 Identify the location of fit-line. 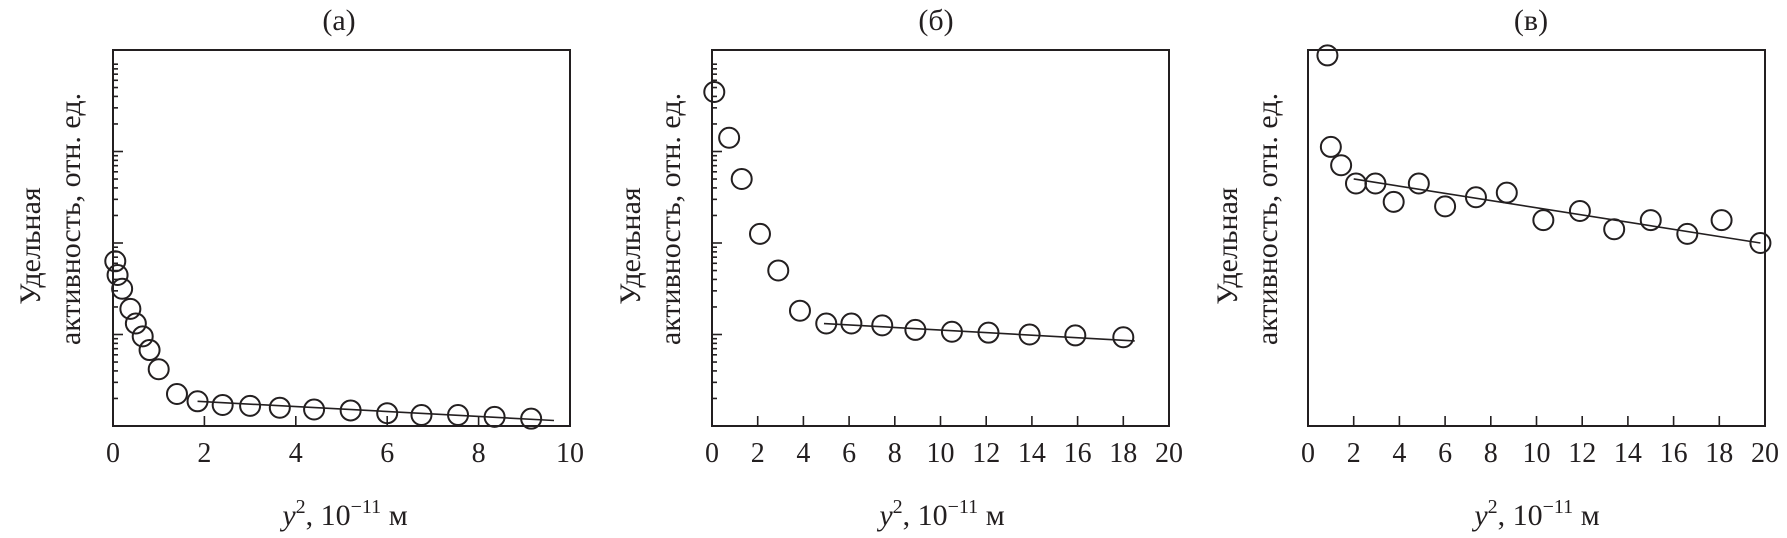
(376, 411).